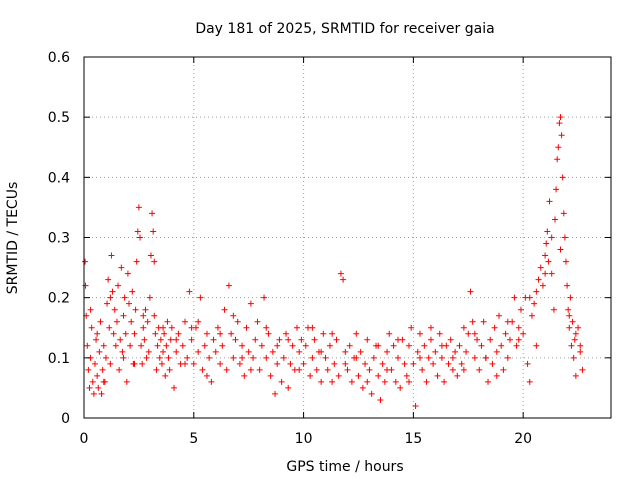 This screenshot has height=480, width=640. Describe the element at coordinates (344, 467) in the screenshot. I see `x-axis-label: GPS time / hours` at that location.